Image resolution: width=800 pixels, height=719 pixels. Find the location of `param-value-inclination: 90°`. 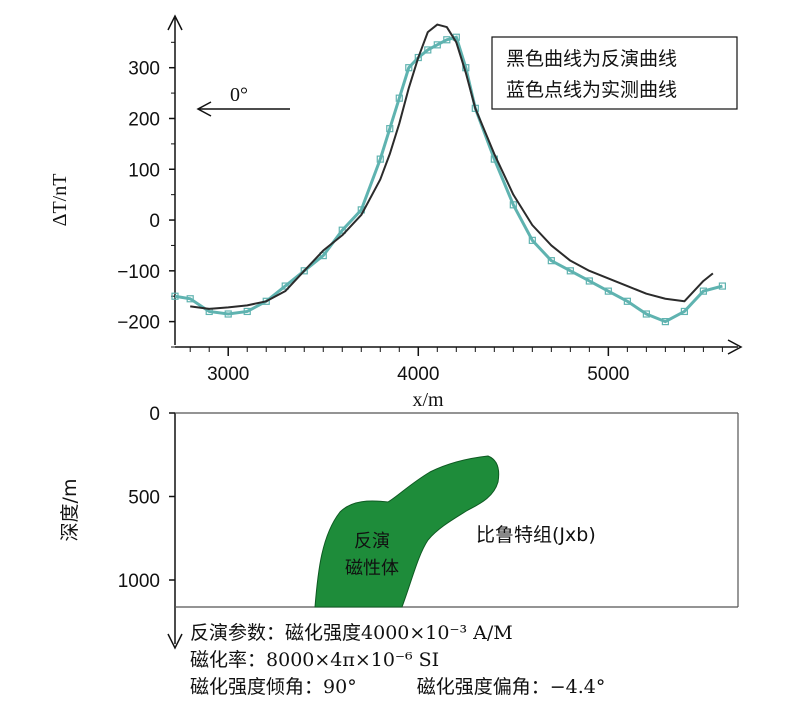

param-value-inclination: 90° is located at coordinates (340, 687).